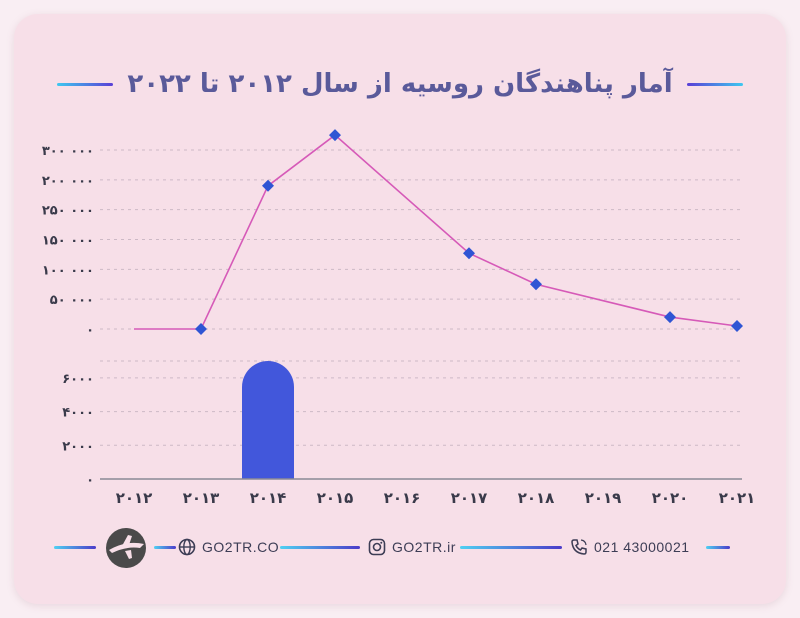  What do you see at coordinates (126, 548) in the screenshot?
I see `airplane-logo-icon` at bounding box center [126, 548].